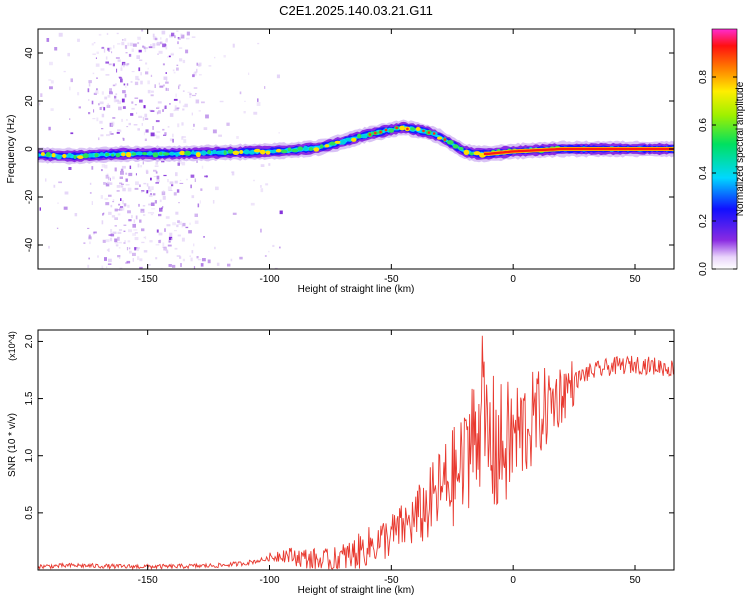 The height and width of the screenshot is (605, 750). I want to click on y-tick-label: 40, so click(29, 53).